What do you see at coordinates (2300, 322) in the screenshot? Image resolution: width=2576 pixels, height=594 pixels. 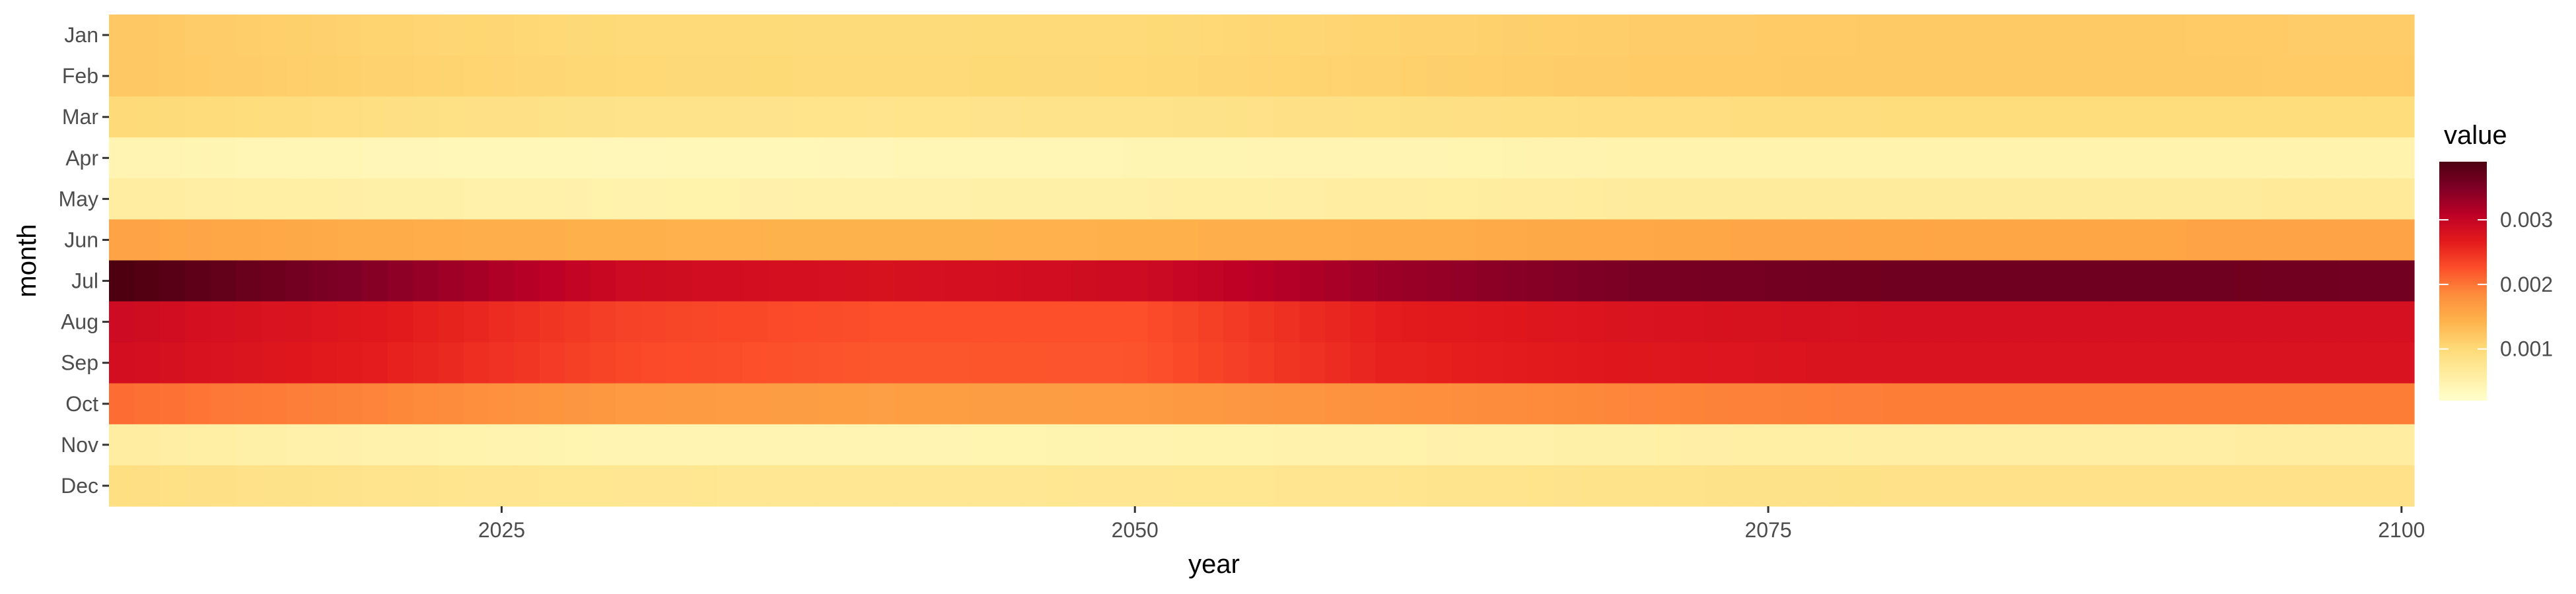 I see `heatmap-cell-aug-2096` at bounding box center [2300, 322].